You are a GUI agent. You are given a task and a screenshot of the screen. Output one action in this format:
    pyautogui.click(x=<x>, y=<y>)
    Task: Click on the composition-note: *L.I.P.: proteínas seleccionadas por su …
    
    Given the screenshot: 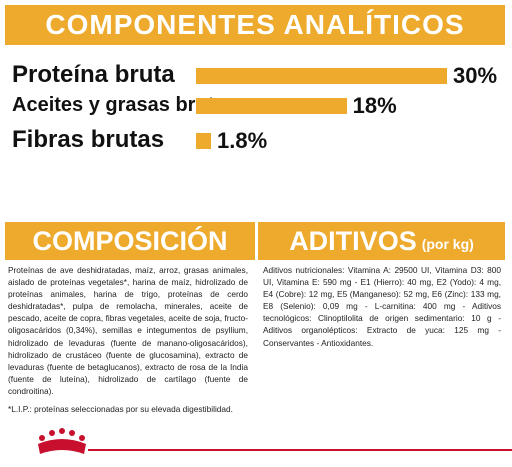 What is the action you would take?
    pyautogui.click(x=120, y=409)
    